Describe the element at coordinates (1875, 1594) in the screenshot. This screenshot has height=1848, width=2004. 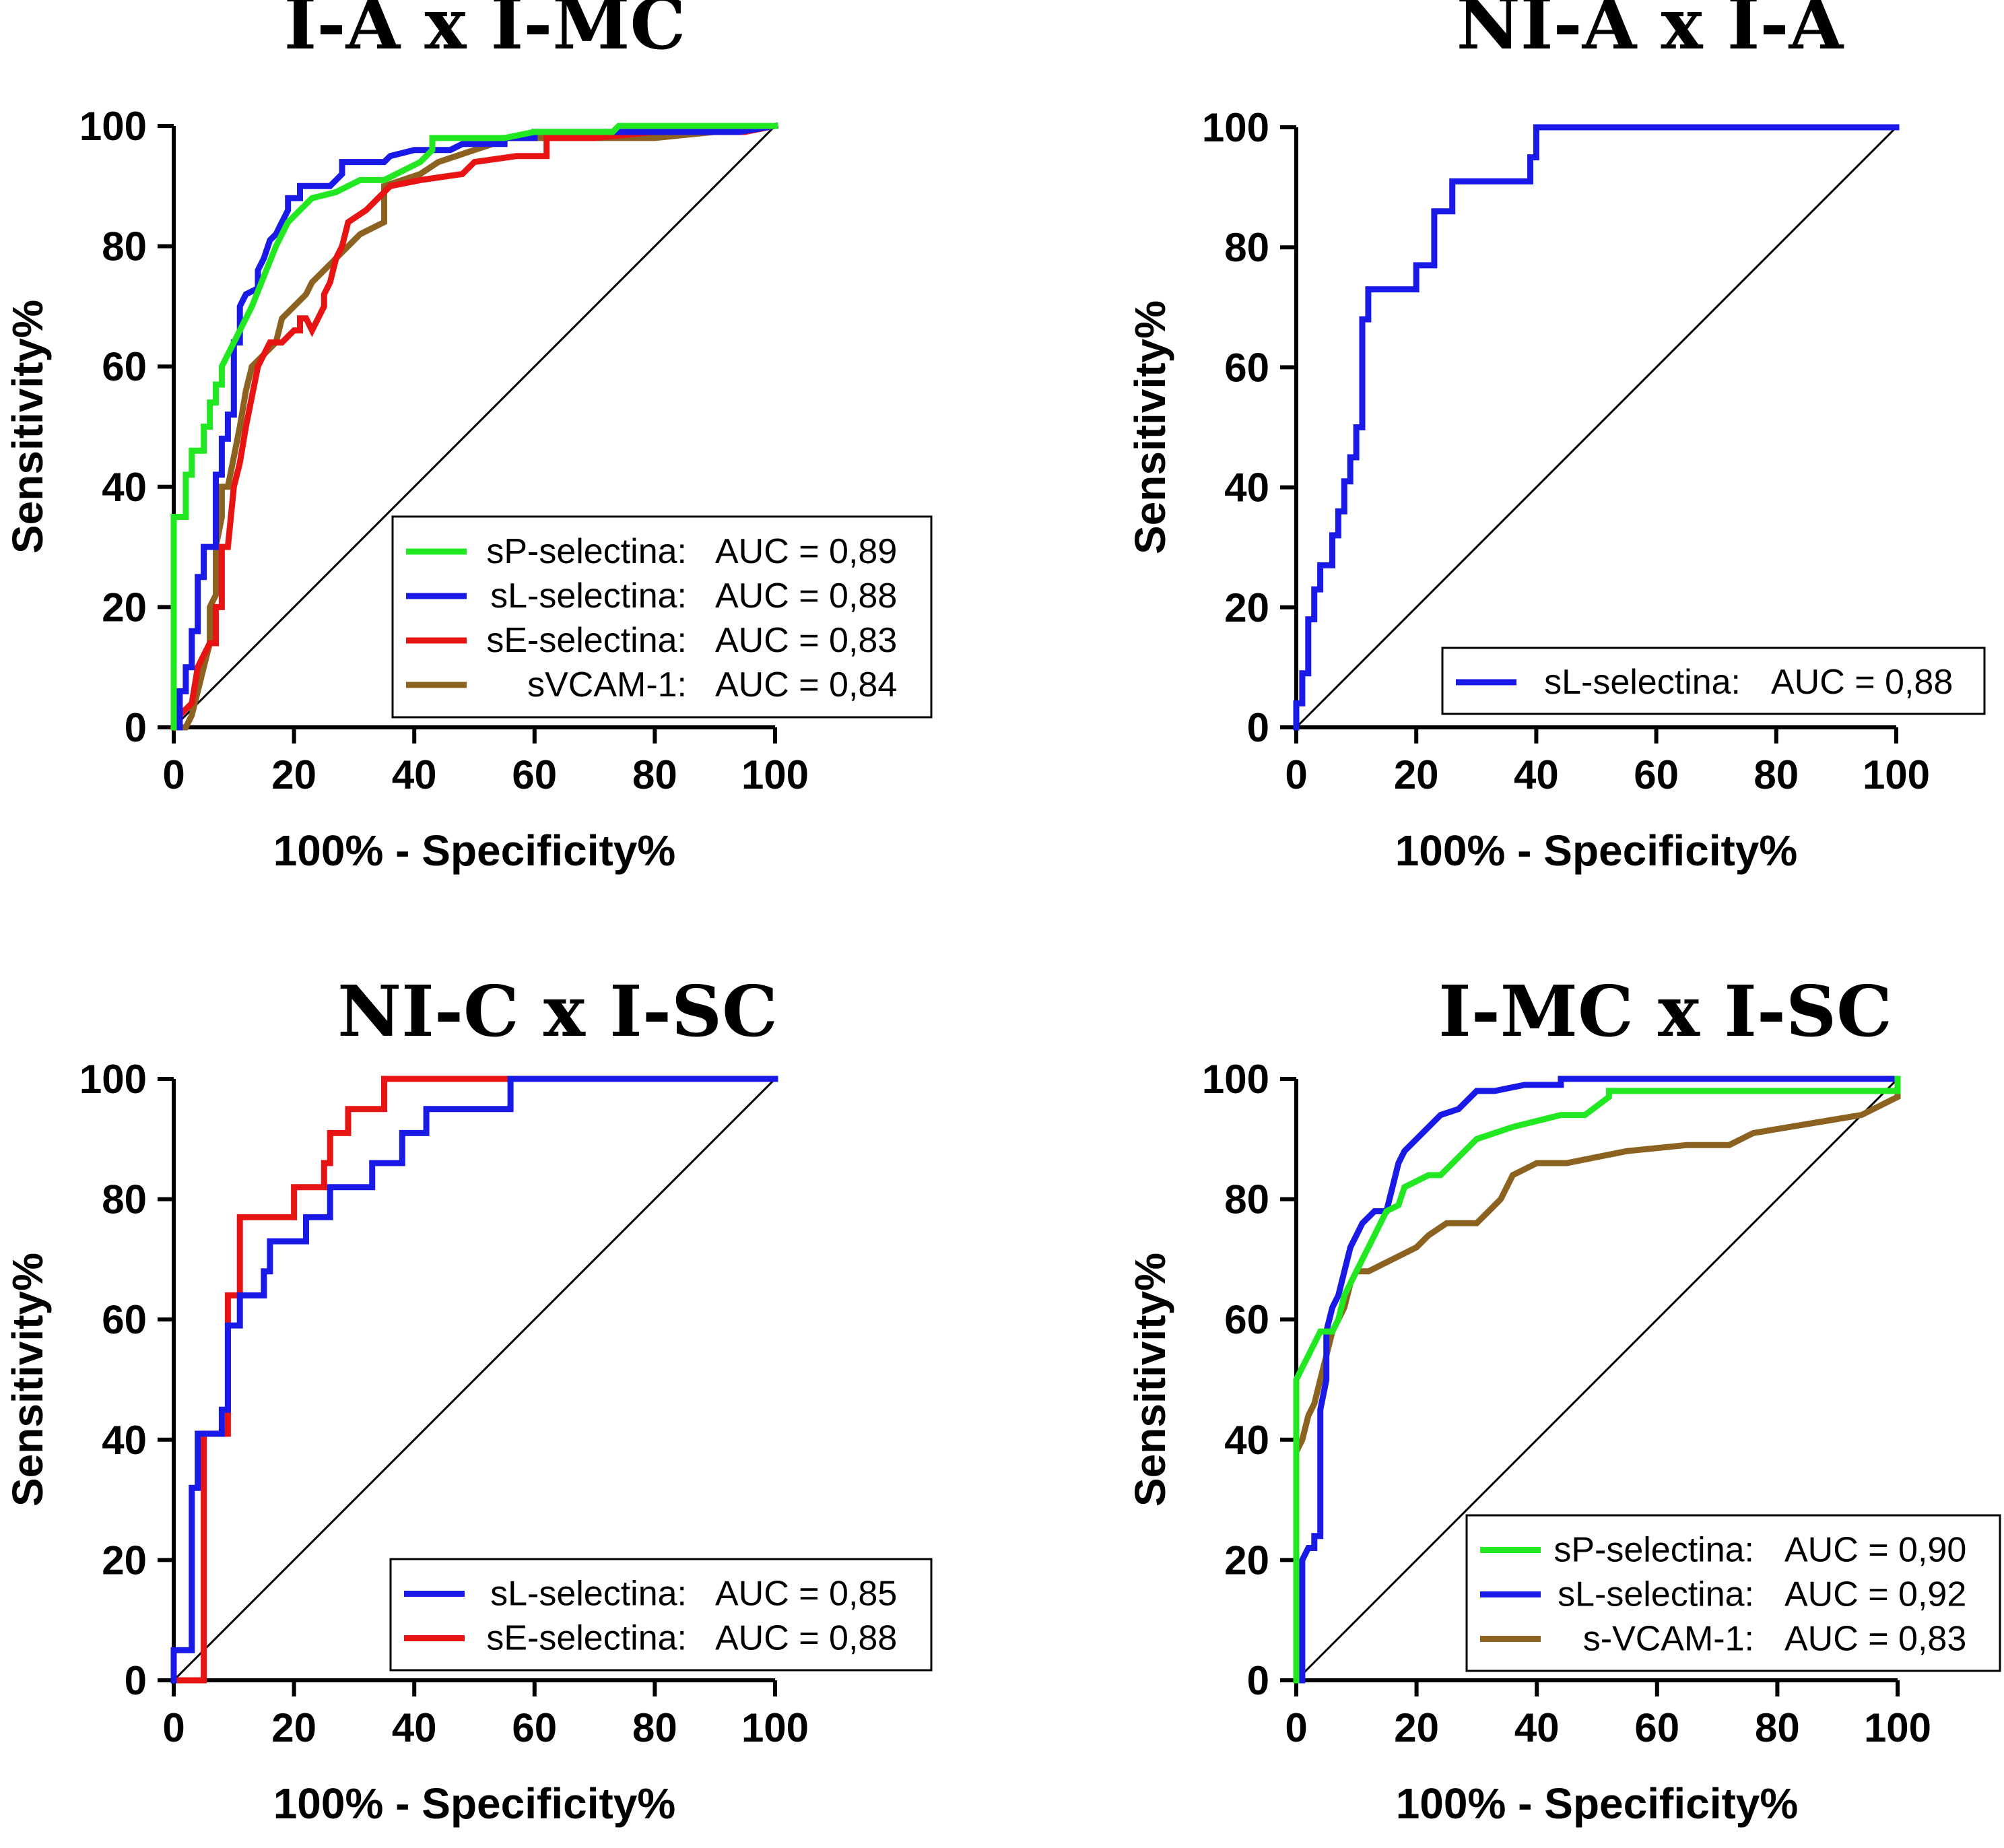
I see `legend-auc-value: AUC = 0,92` at that location.